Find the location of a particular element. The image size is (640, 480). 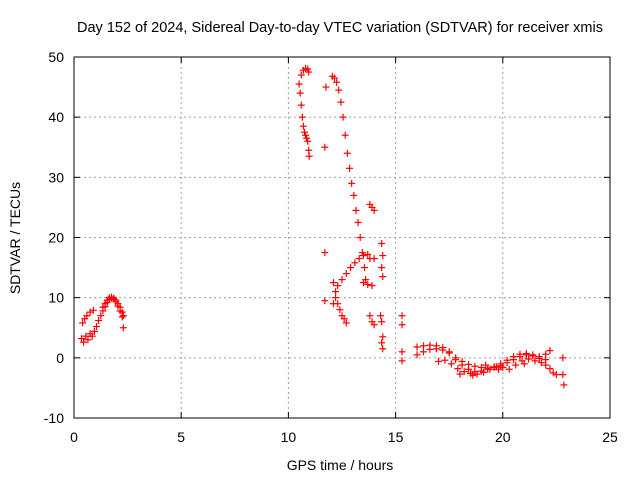

x-tick-label: 5 is located at coordinates (181, 437).